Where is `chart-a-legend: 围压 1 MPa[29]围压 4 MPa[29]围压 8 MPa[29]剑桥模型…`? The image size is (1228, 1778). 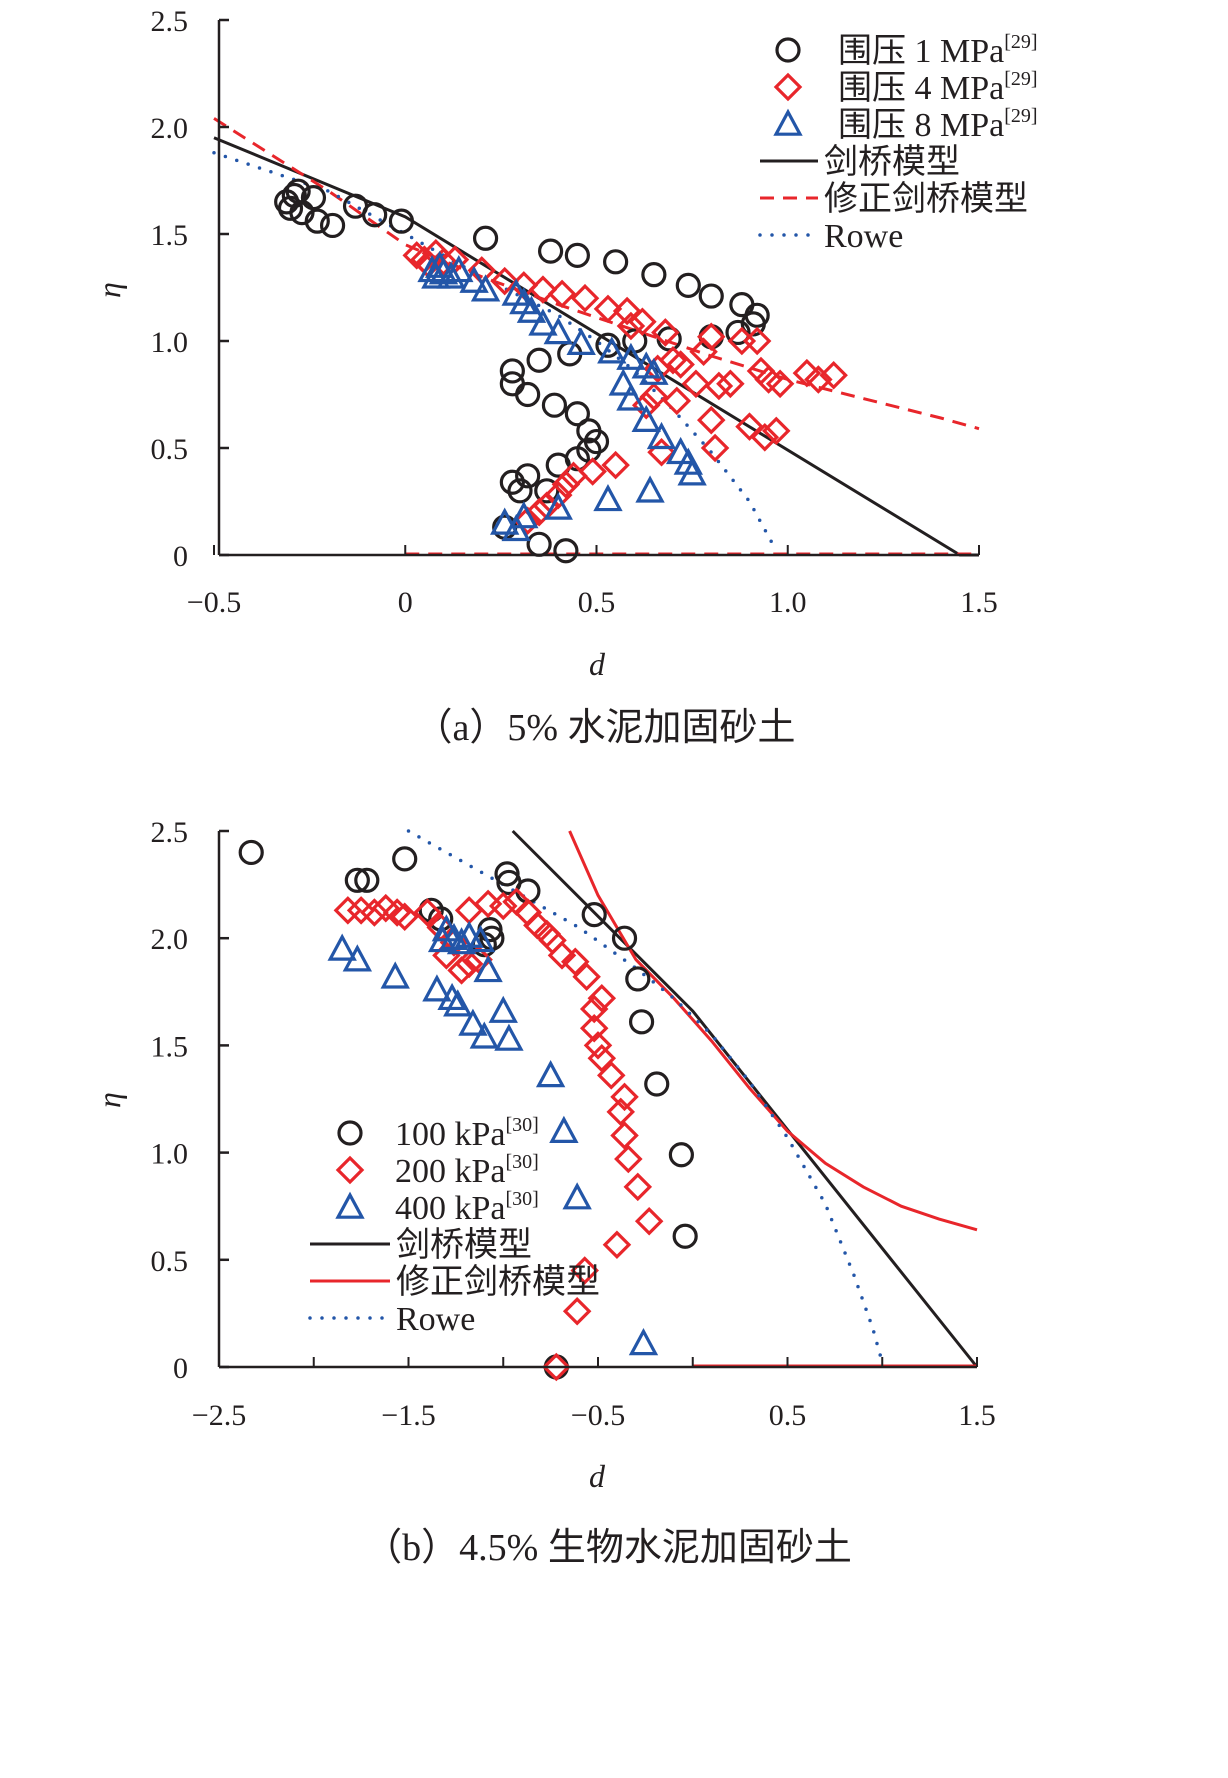
chart-a-legend: 围压 1 MPa[29]围压 4 MPa[29]围压 8 MPa[29]剑桥模型… is located at coordinates (898, 143).